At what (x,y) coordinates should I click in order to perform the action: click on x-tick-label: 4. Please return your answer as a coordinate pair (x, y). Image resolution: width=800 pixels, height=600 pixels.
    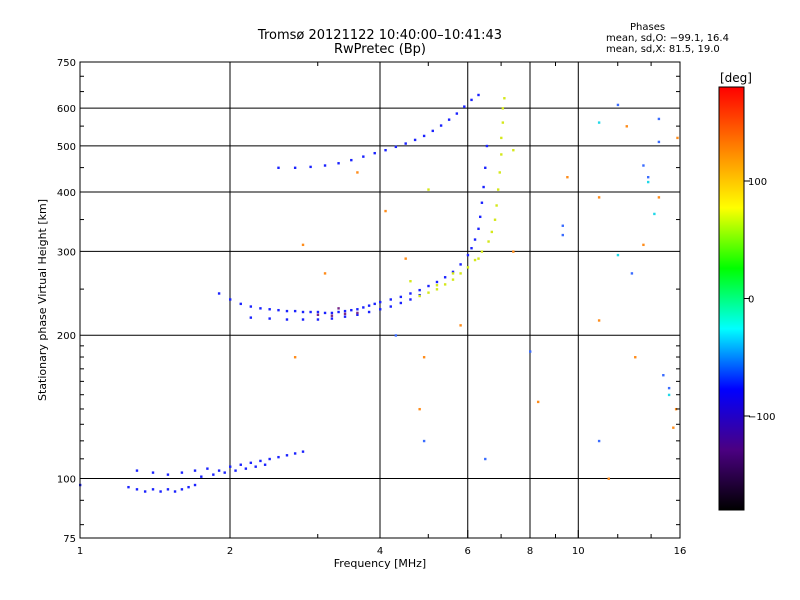
    Looking at the image, I should click on (380, 551).